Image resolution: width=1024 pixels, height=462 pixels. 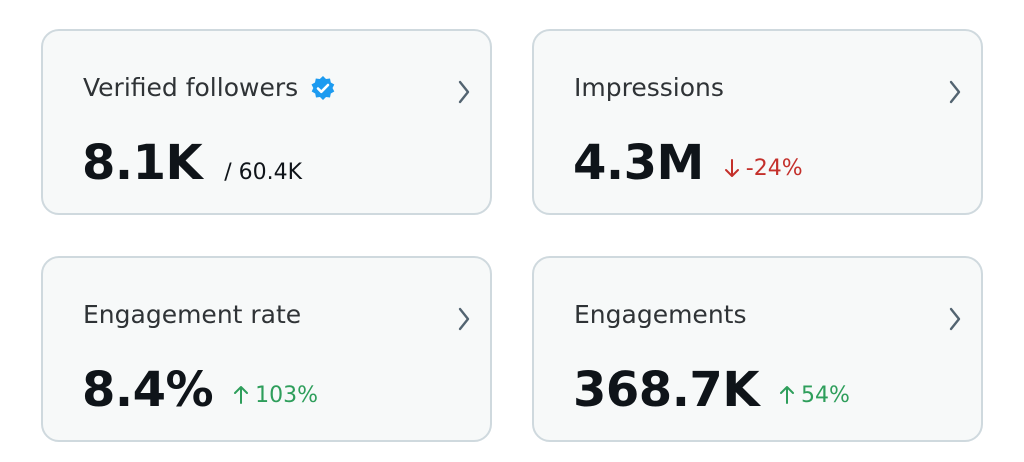 I want to click on stat-change: 54%, so click(x=814, y=395).